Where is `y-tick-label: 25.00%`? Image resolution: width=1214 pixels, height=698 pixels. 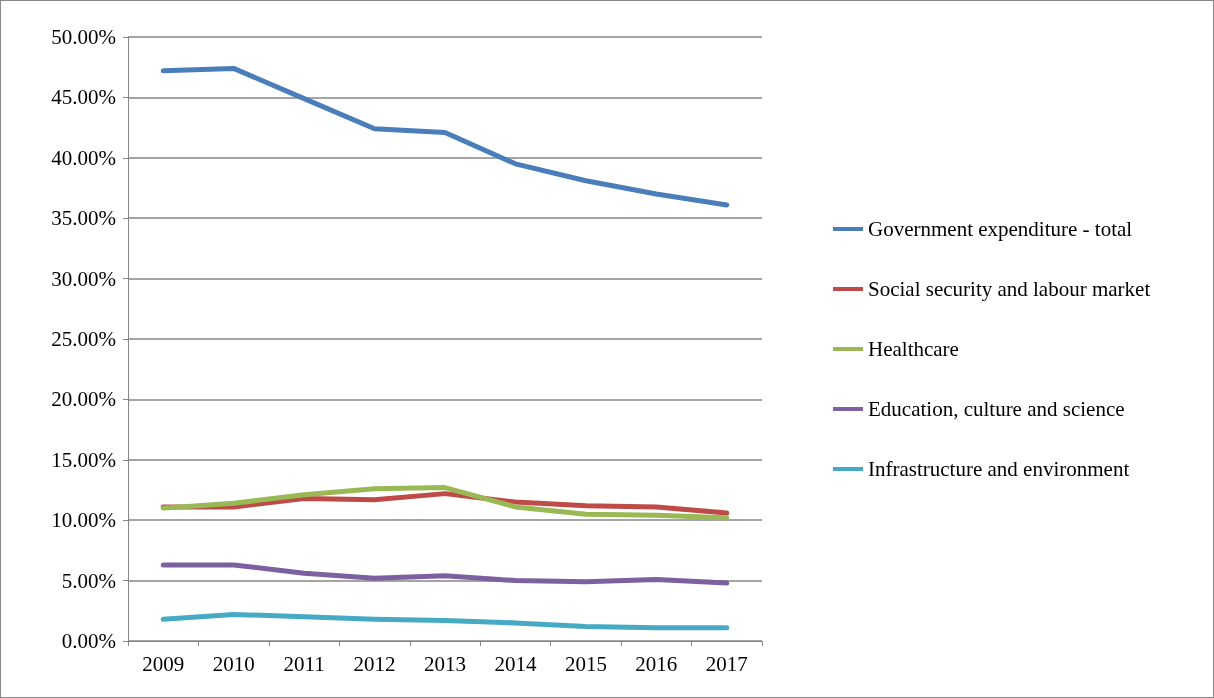 y-tick-label: 25.00% is located at coordinates (83, 339).